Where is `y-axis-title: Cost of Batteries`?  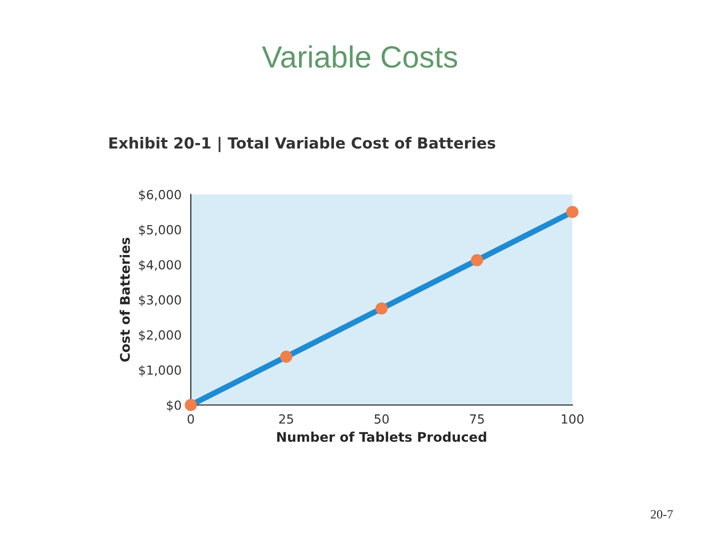
y-axis-title: Cost of Batteries is located at coordinates (125, 300).